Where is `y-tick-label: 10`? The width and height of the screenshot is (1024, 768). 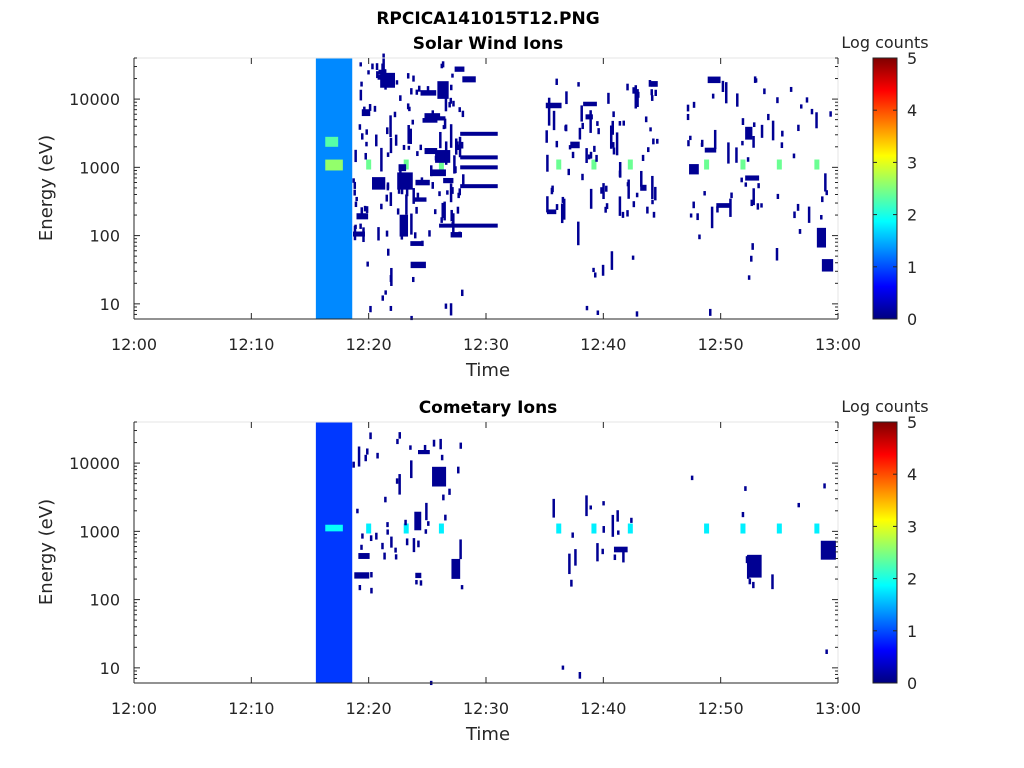
y-tick-label: 10 is located at coordinates (110, 668).